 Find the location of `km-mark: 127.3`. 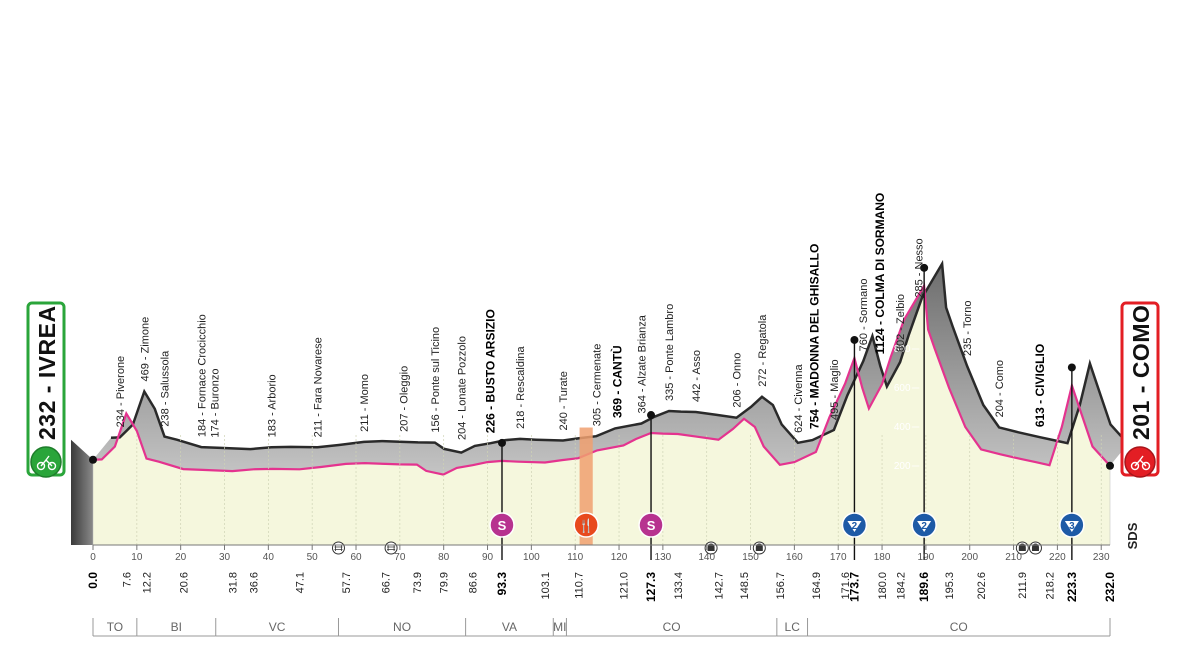

km-mark: 127.3 is located at coordinates (651, 587).